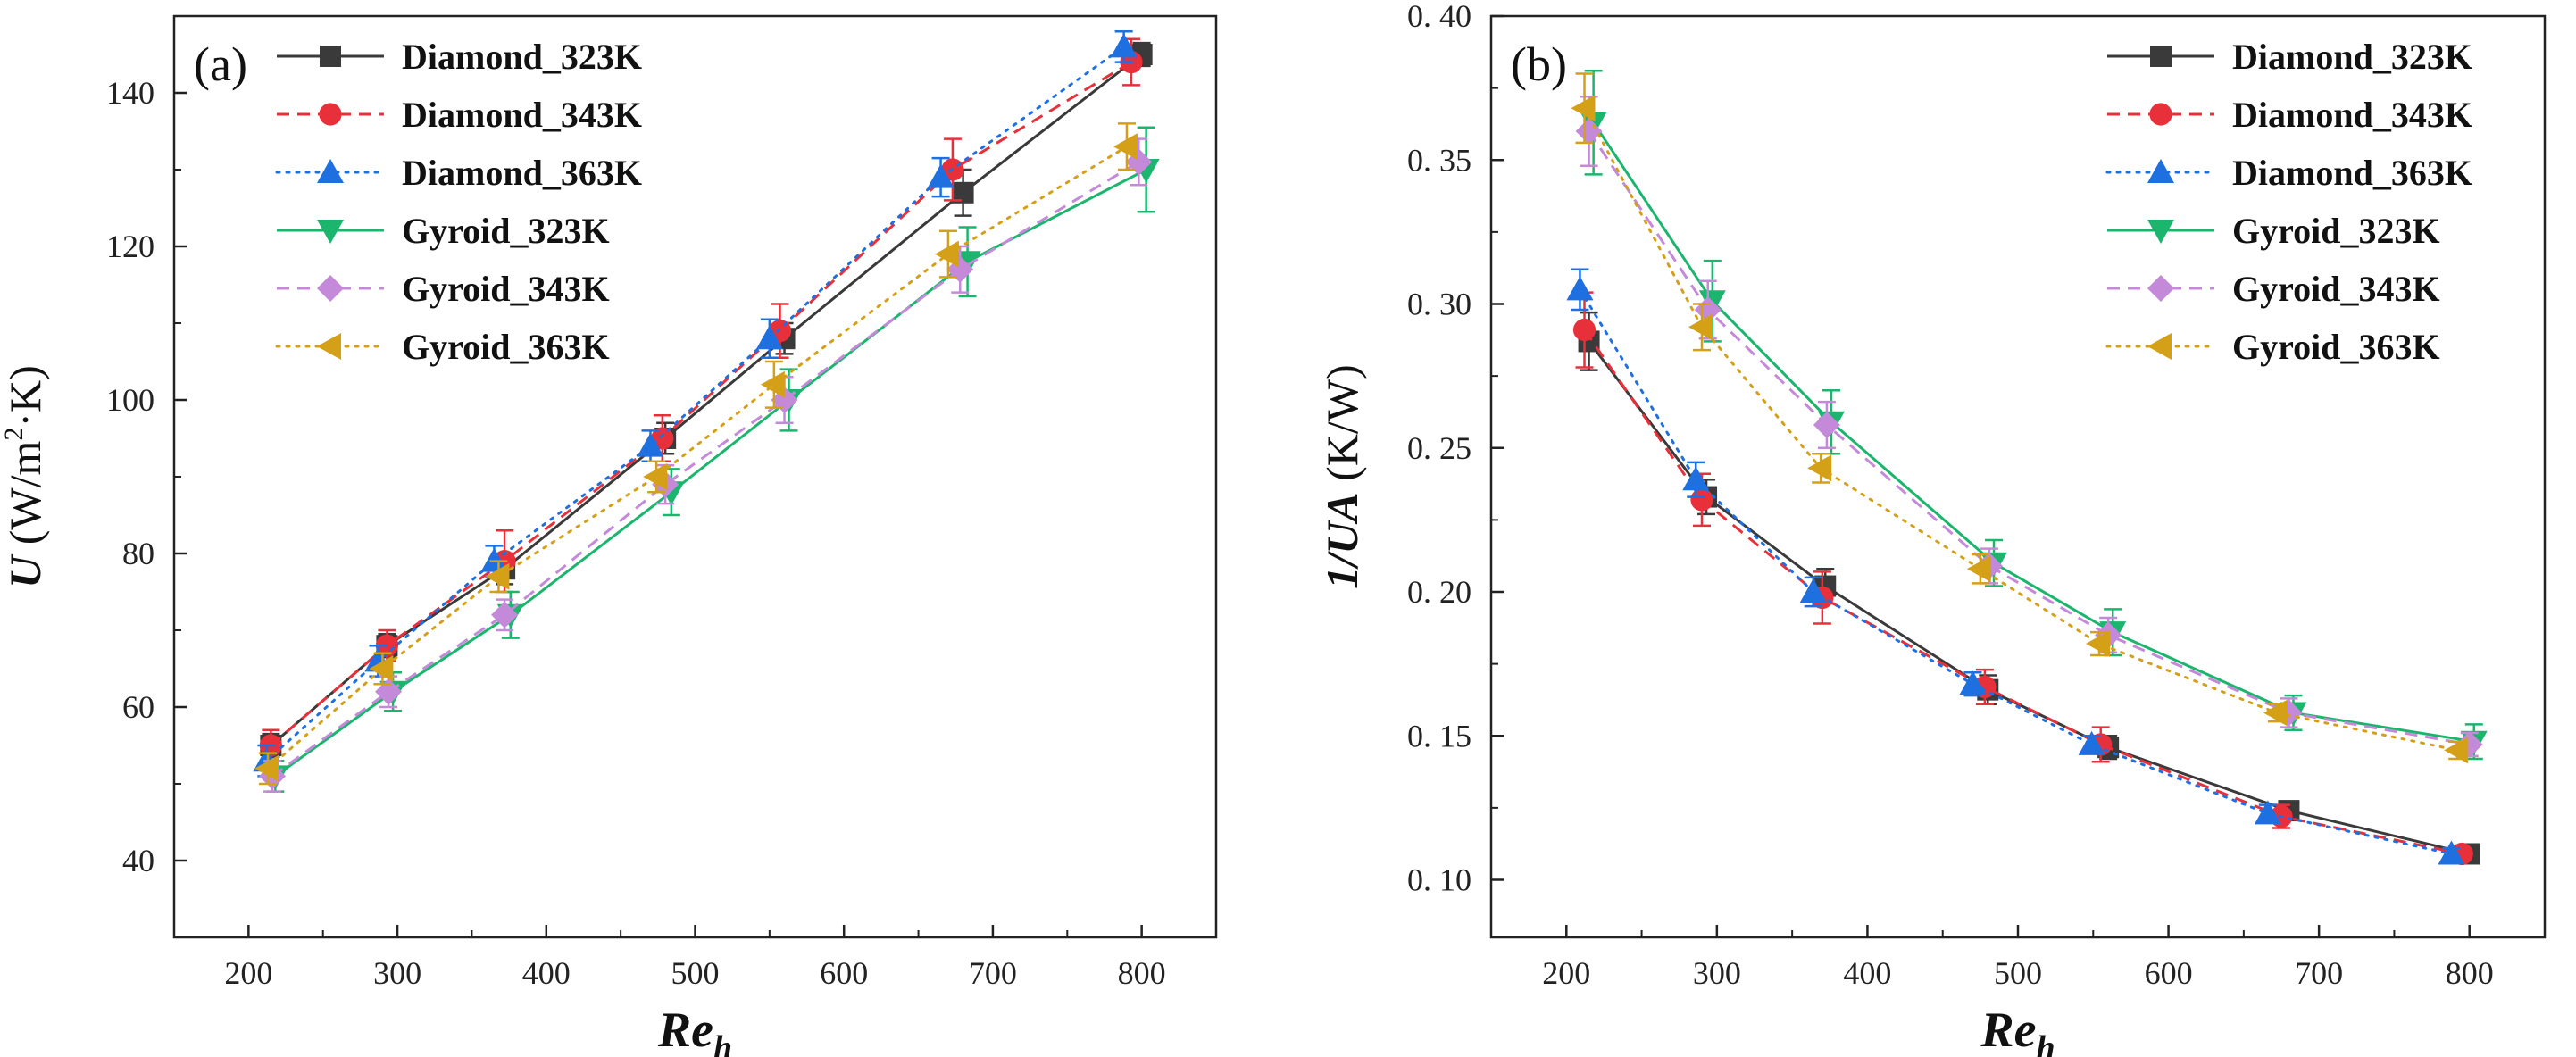  Describe the element at coordinates (2319, 973) in the screenshot. I see `x-tick-label: 700` at that location.